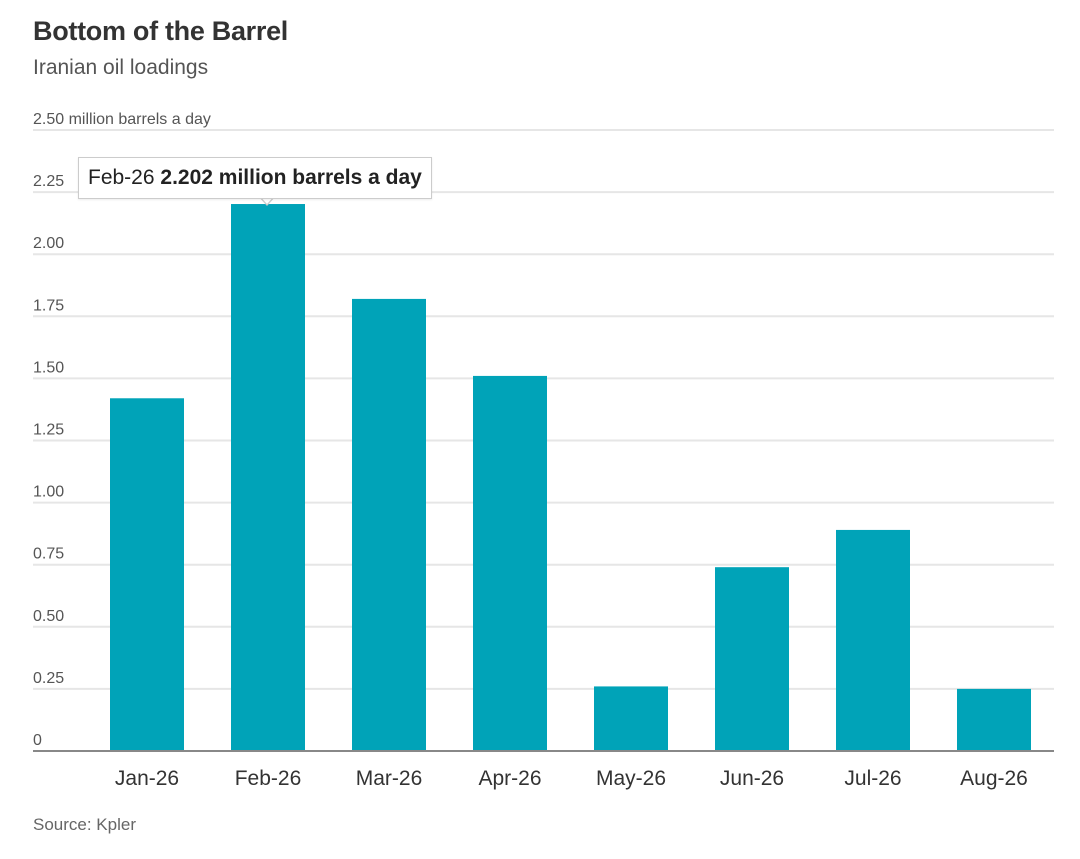 The image size is (1080, 859). I want to click on tooltip-value: 2.202 million barrels a day, so click(291, 177).